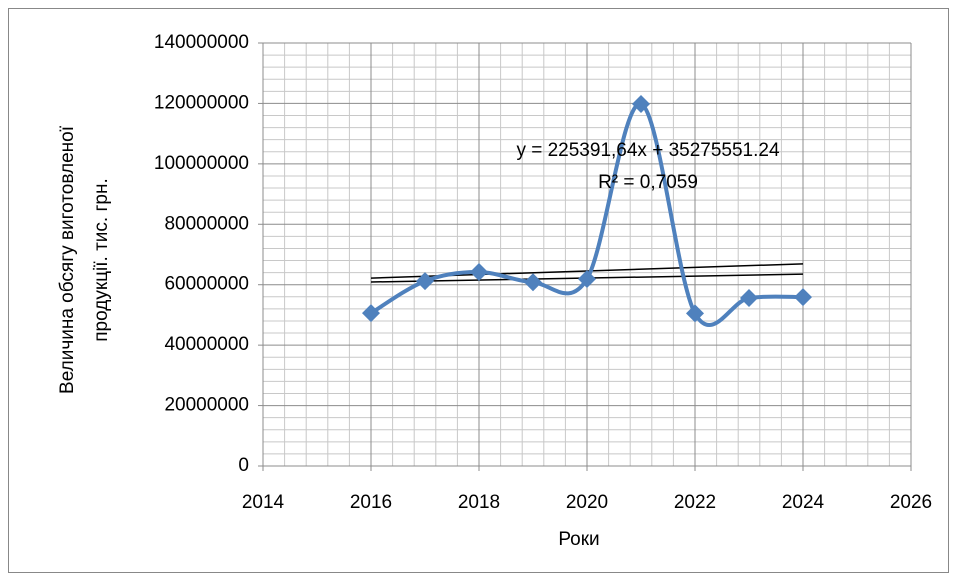 This screenshot has height=581, width=957. What do you see at coordinates (587, 502) in the screenshot?
I see `x-tick-label: 2020` at bounding box center [587, 502].